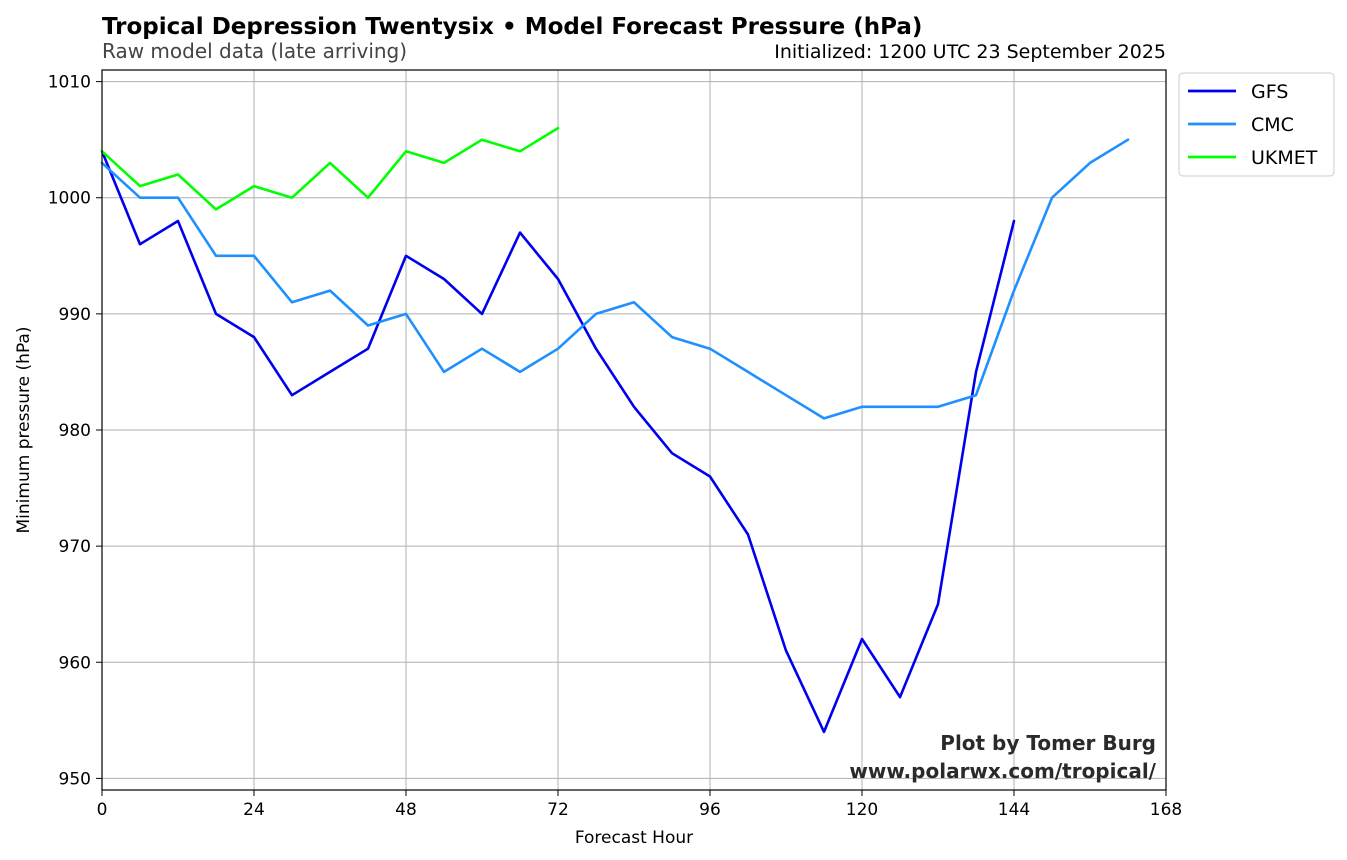  I want to click on legend: GFS CMC UKMET, so click(1256, 124).